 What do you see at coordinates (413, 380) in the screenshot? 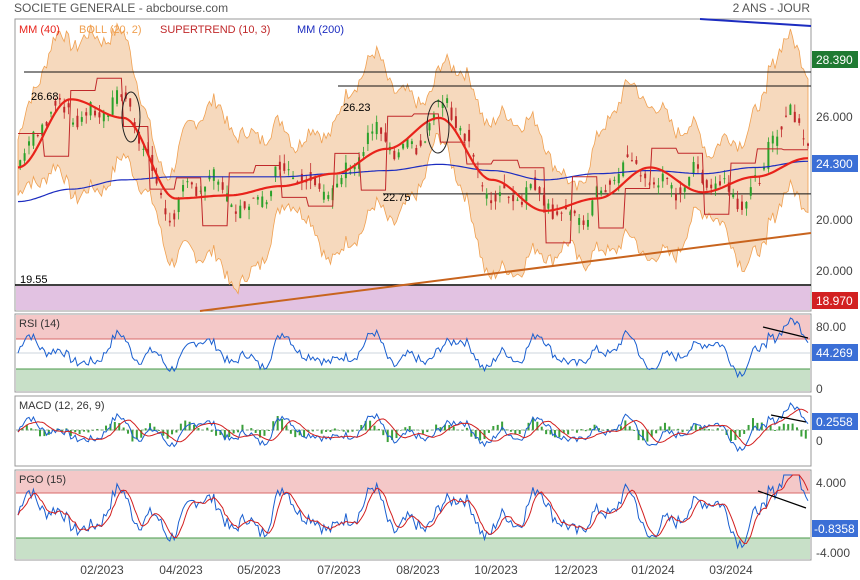
I see `rsi-oversold-zone` at bounding box center [413, 380].